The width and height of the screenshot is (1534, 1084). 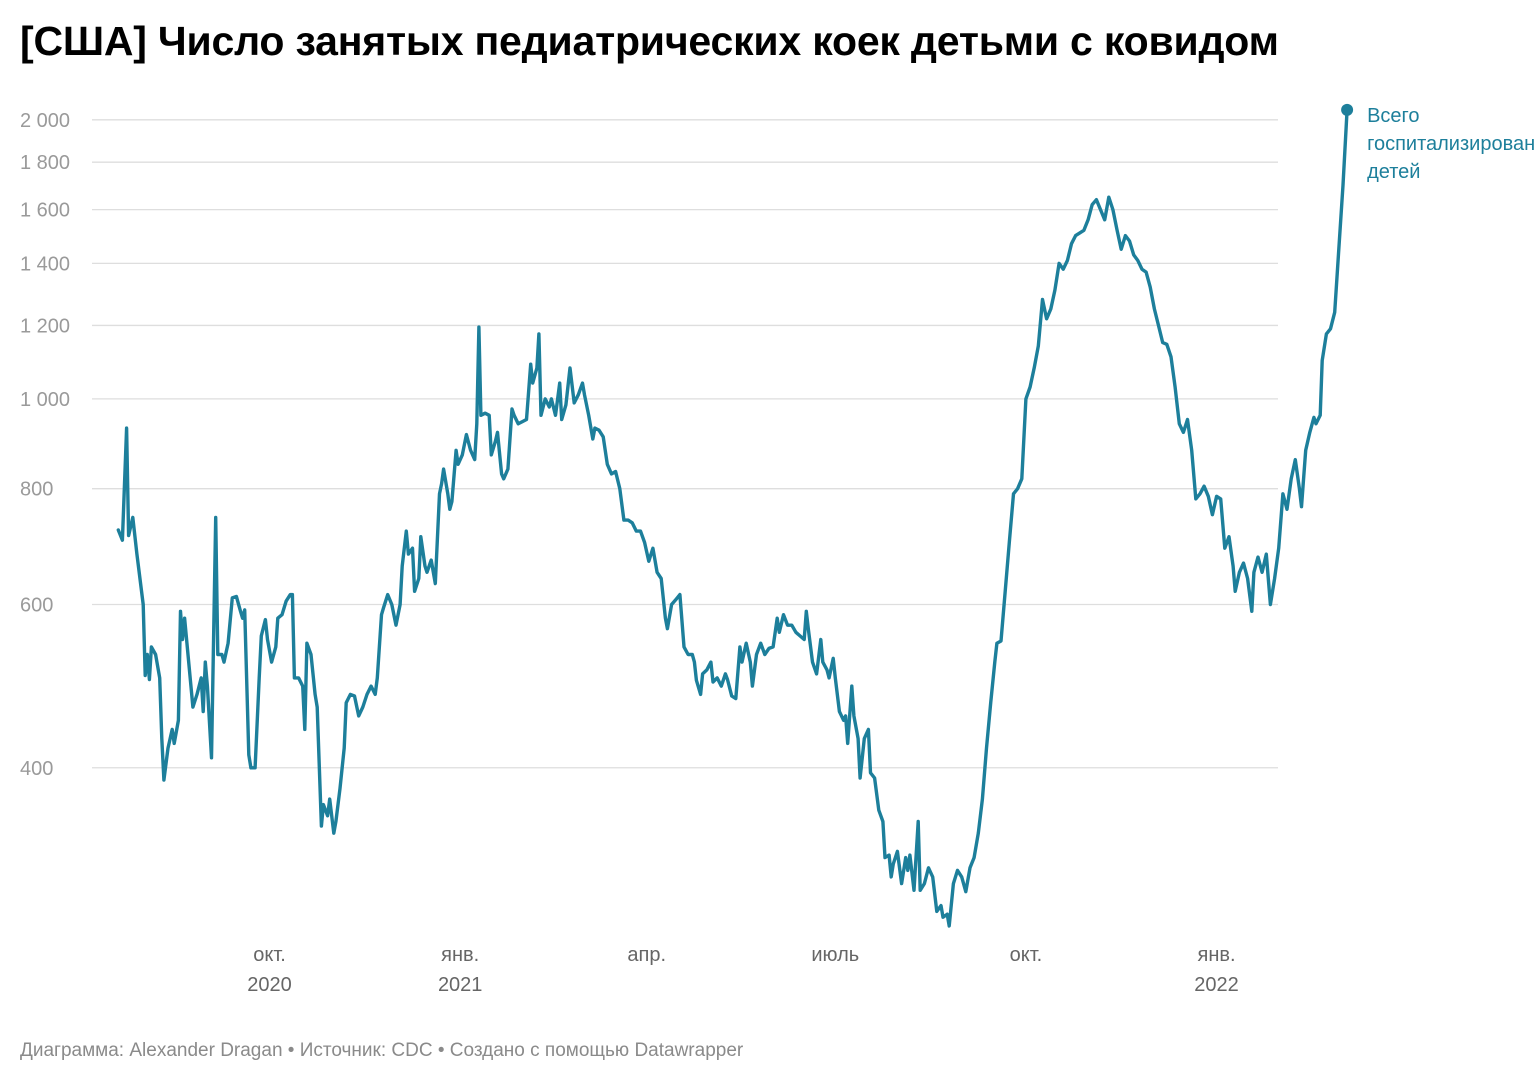 I want to click on x-tick-year: 2021, so click(x=460, y=985).